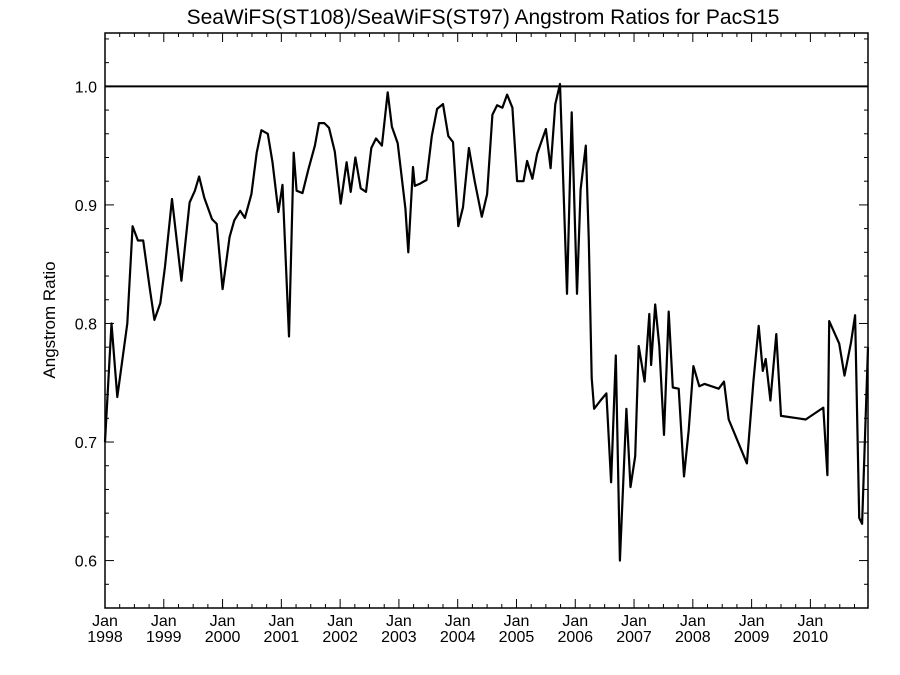  What do you see at coordinates (86, 206) in the screenshot?
I see `y-tick-label: 0.9` at bounding box center [86, 206].